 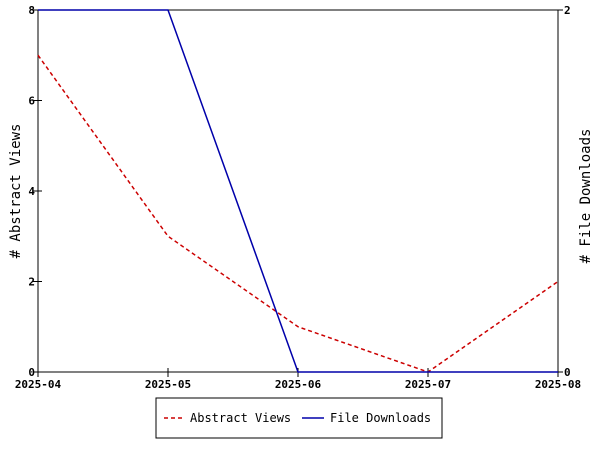 I want to click on x-tick-label-2025-06: 2025-06, so click(x=298, y=384).